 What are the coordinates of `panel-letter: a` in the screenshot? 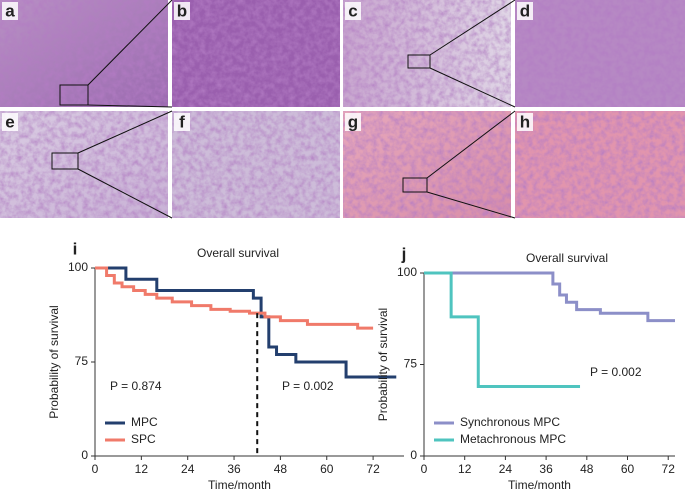 It's located at (10, 10).